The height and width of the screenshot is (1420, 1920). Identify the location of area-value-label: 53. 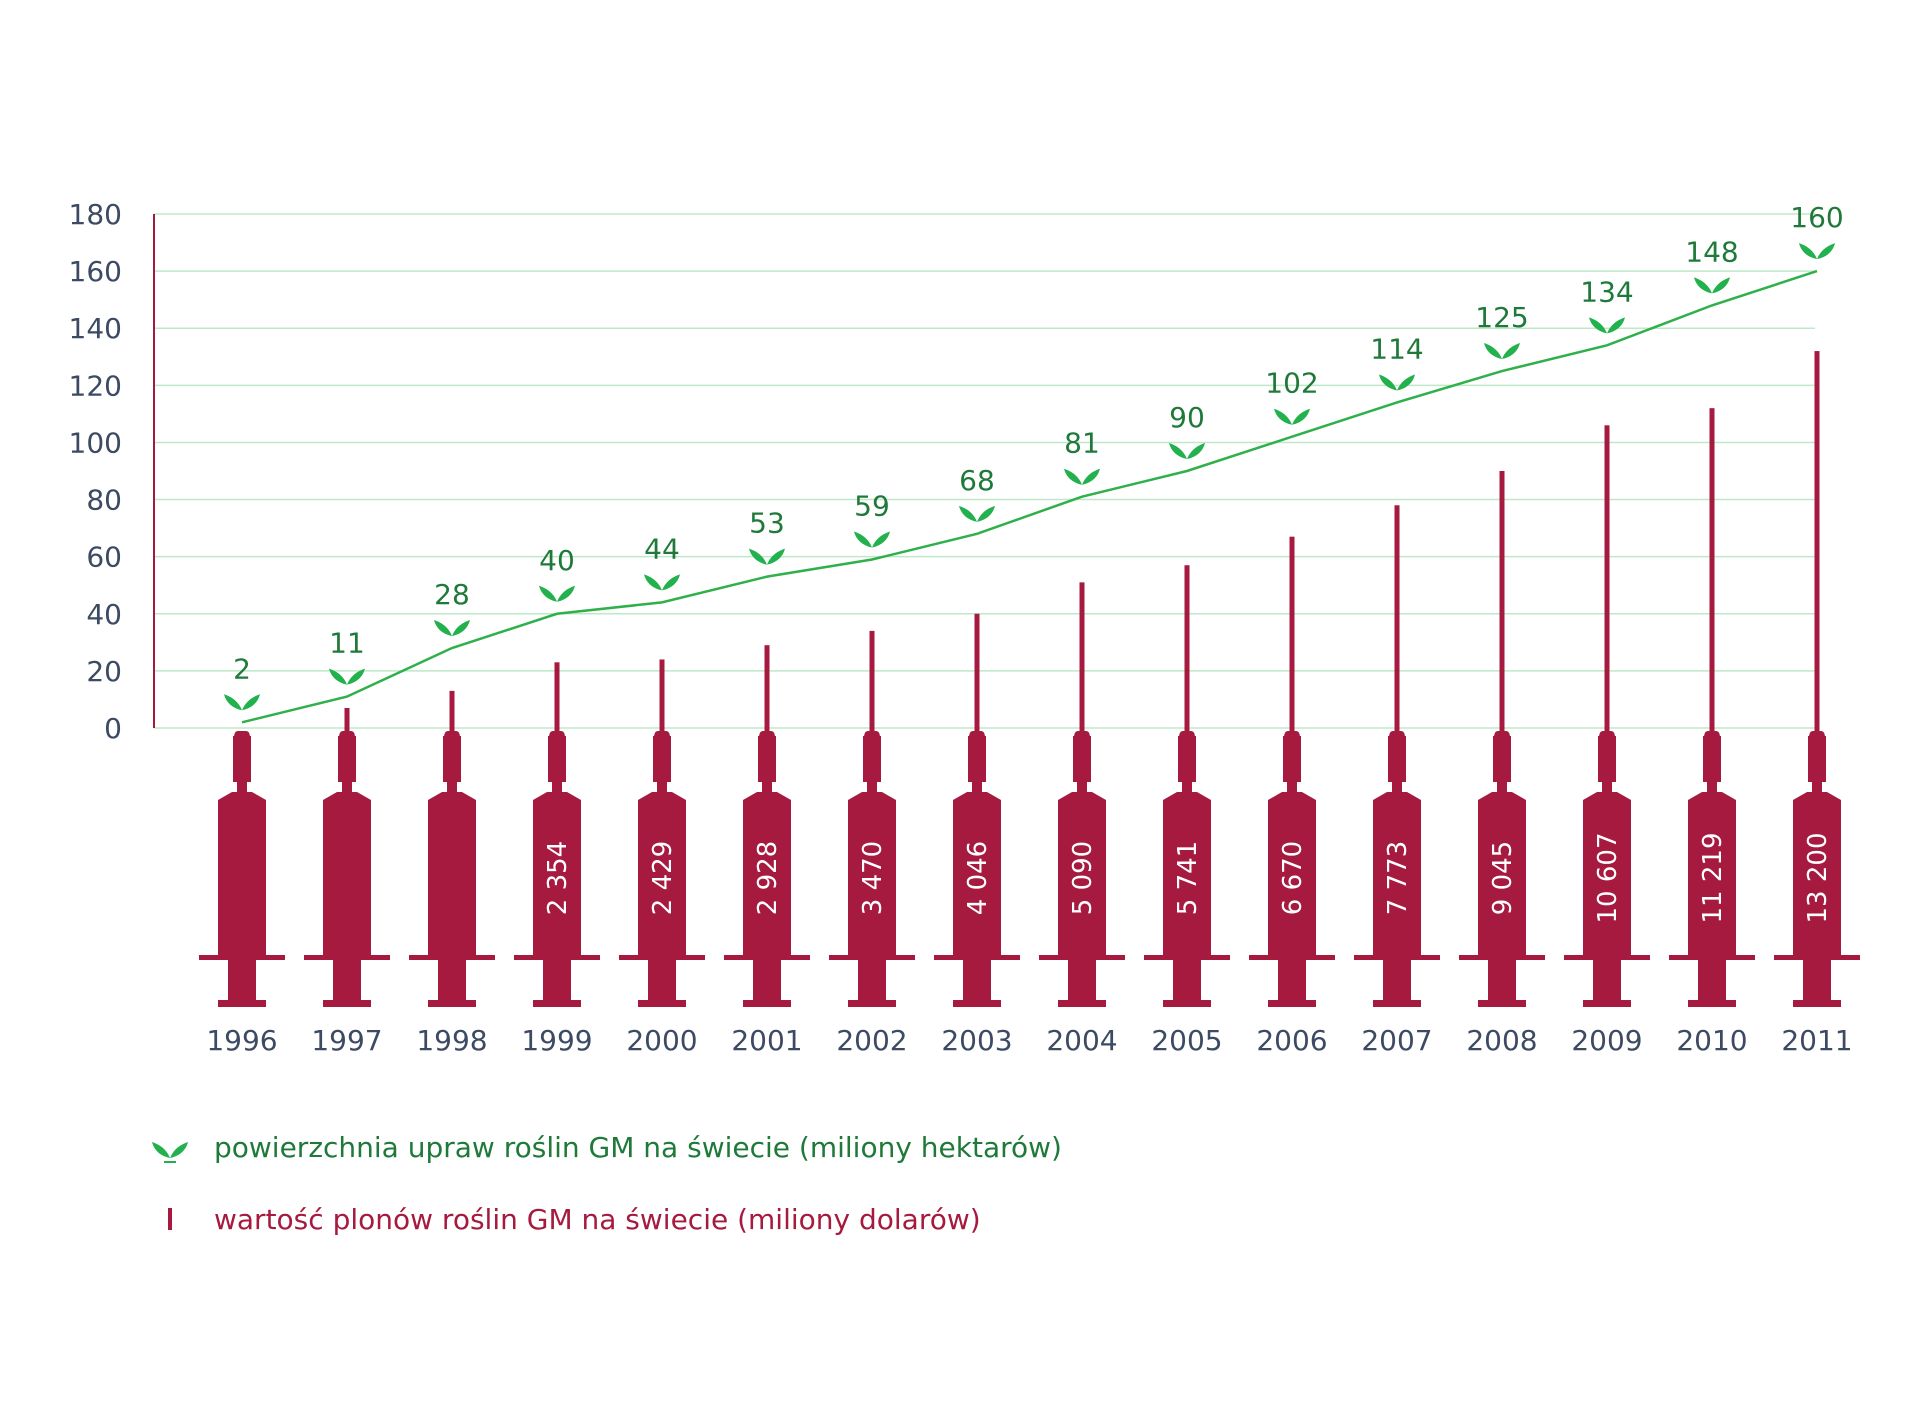
(767, 523).